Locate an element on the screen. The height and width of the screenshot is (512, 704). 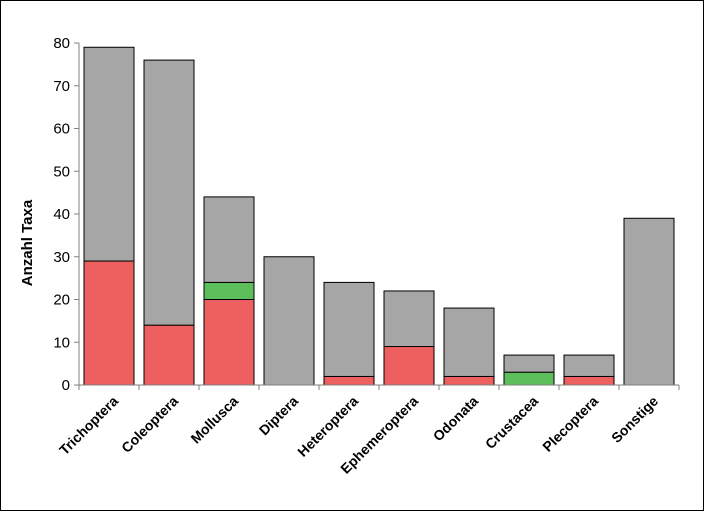
y-tick-label: 70 is located at coordinates (61, 86).